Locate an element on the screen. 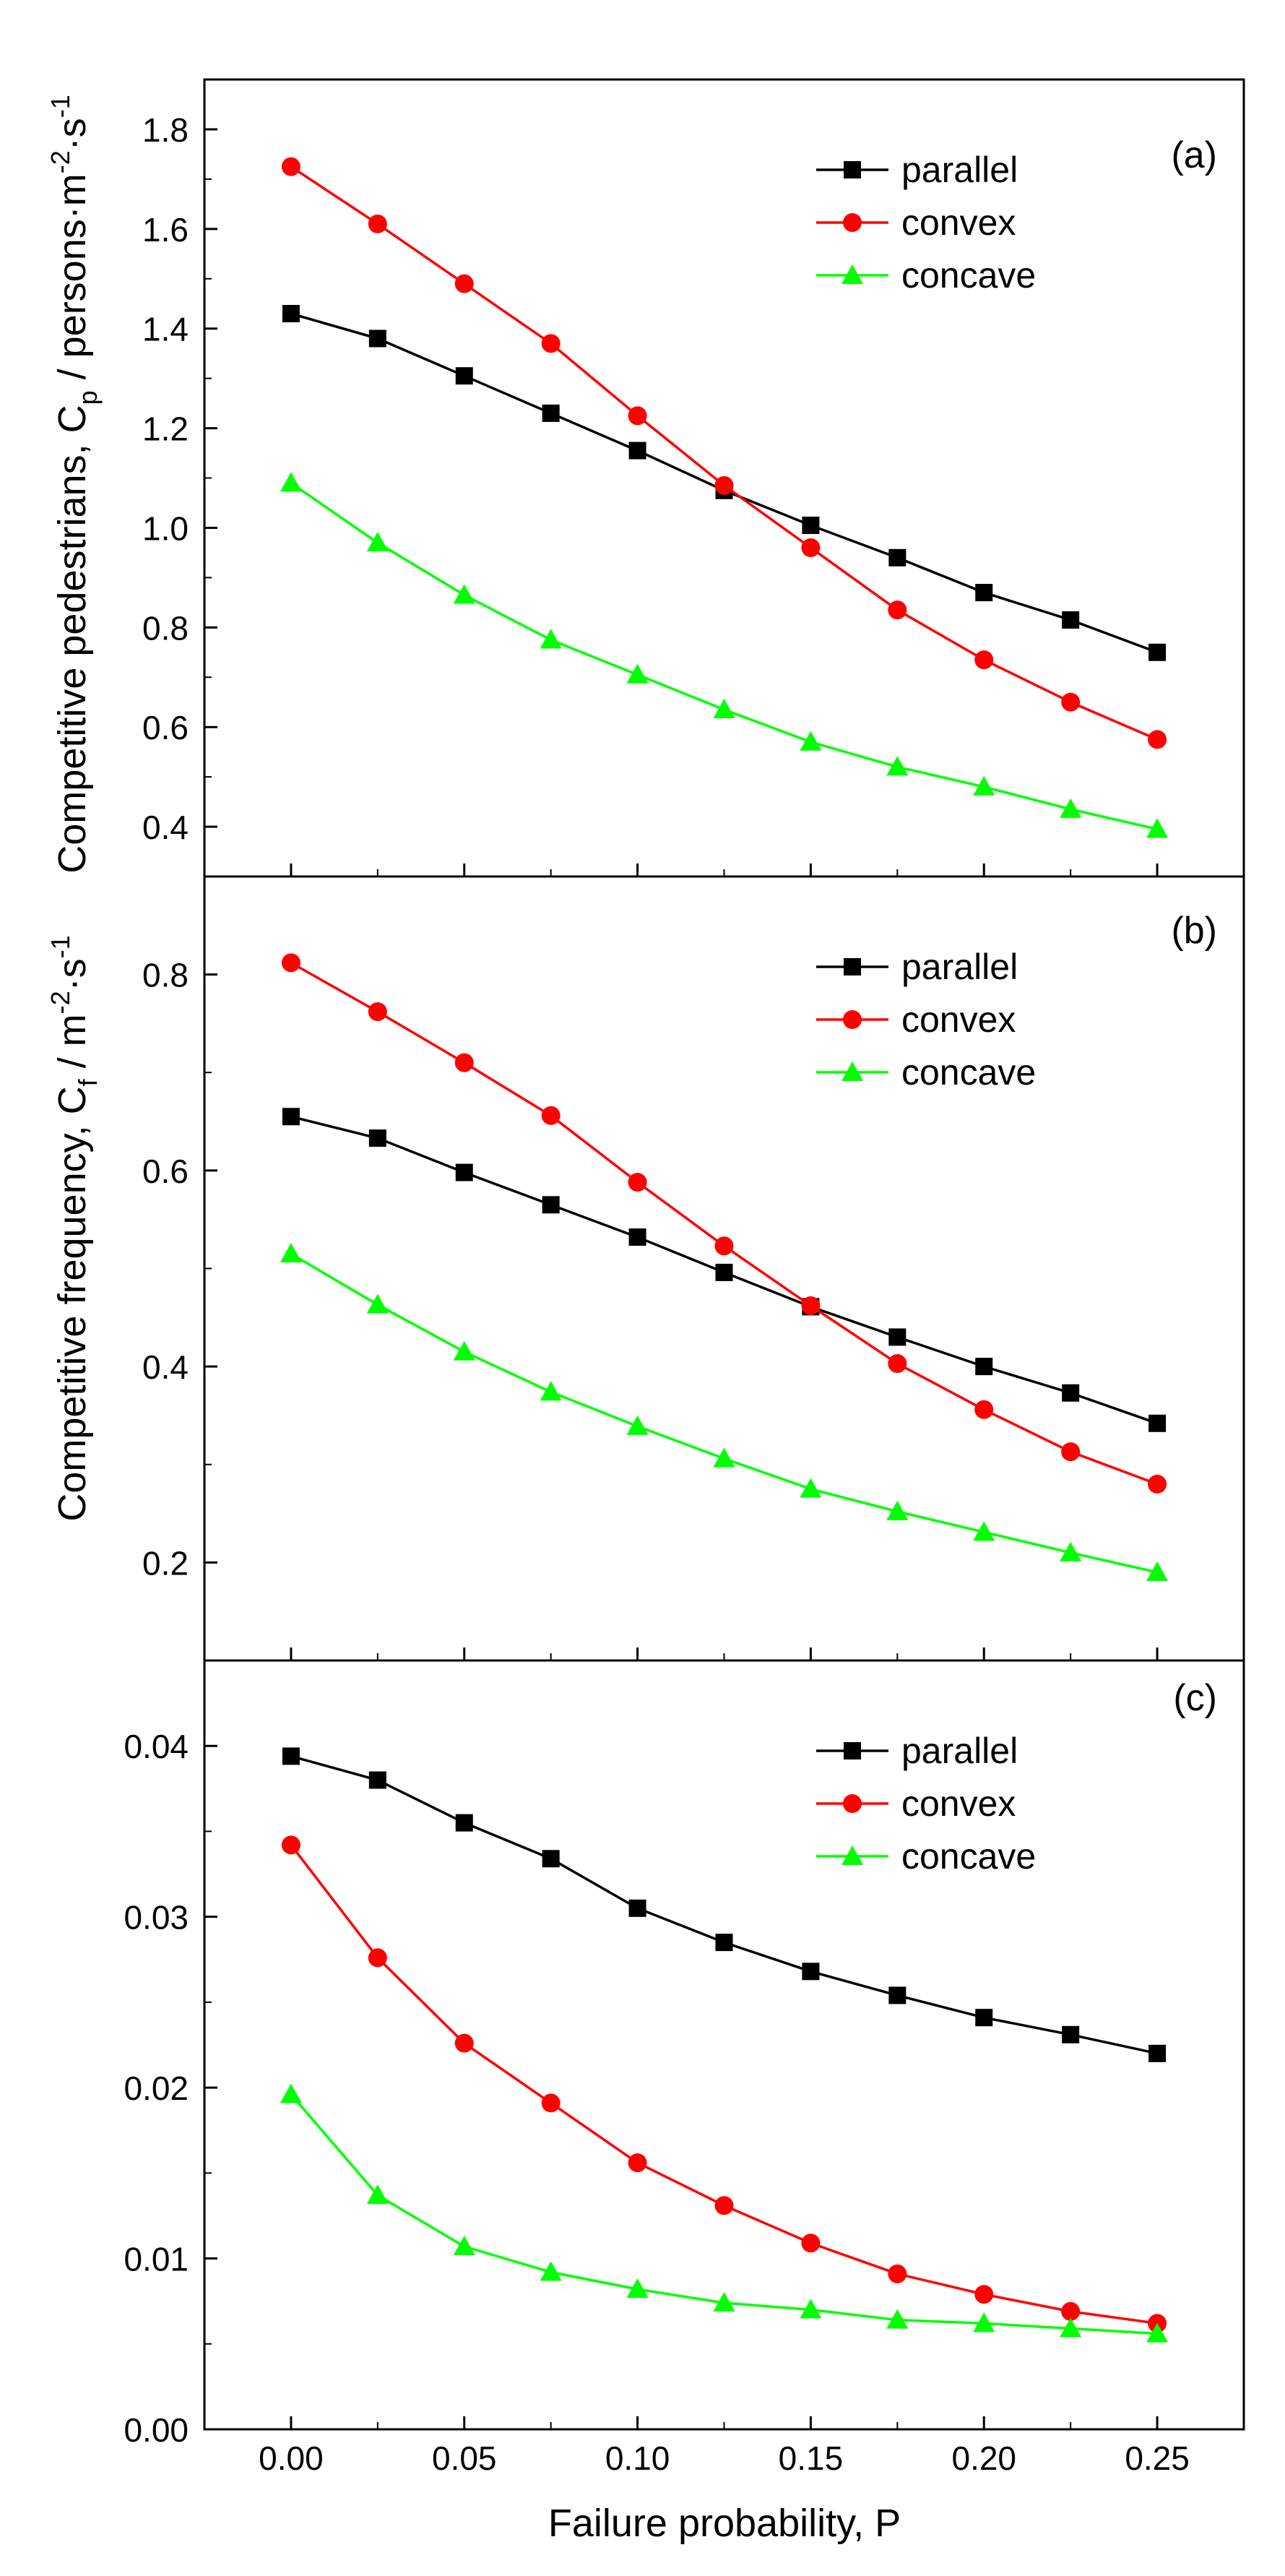  legend-a: parallel convex concave is located at coordinates (926, 223).